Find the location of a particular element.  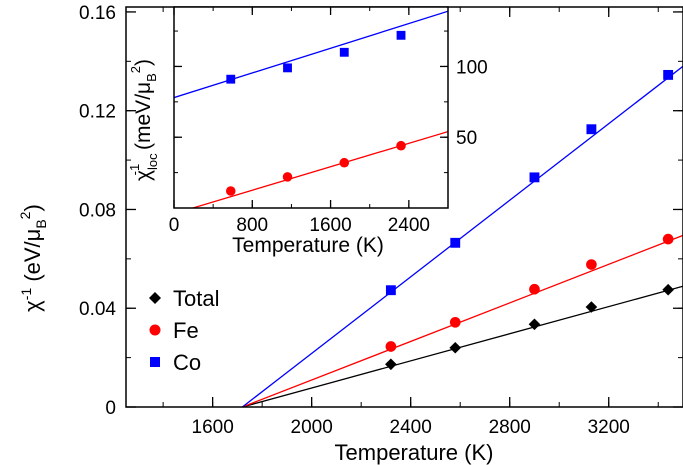

y-tick-label: 0.08 is located at coordinates (97, 210).